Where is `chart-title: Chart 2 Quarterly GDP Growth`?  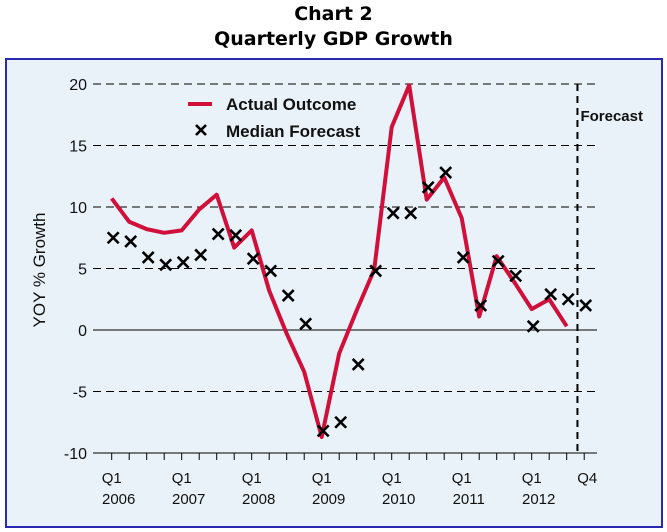
chart-title: Chart 2 Quarterly GDP Growth is located at coordinates (333, 27).